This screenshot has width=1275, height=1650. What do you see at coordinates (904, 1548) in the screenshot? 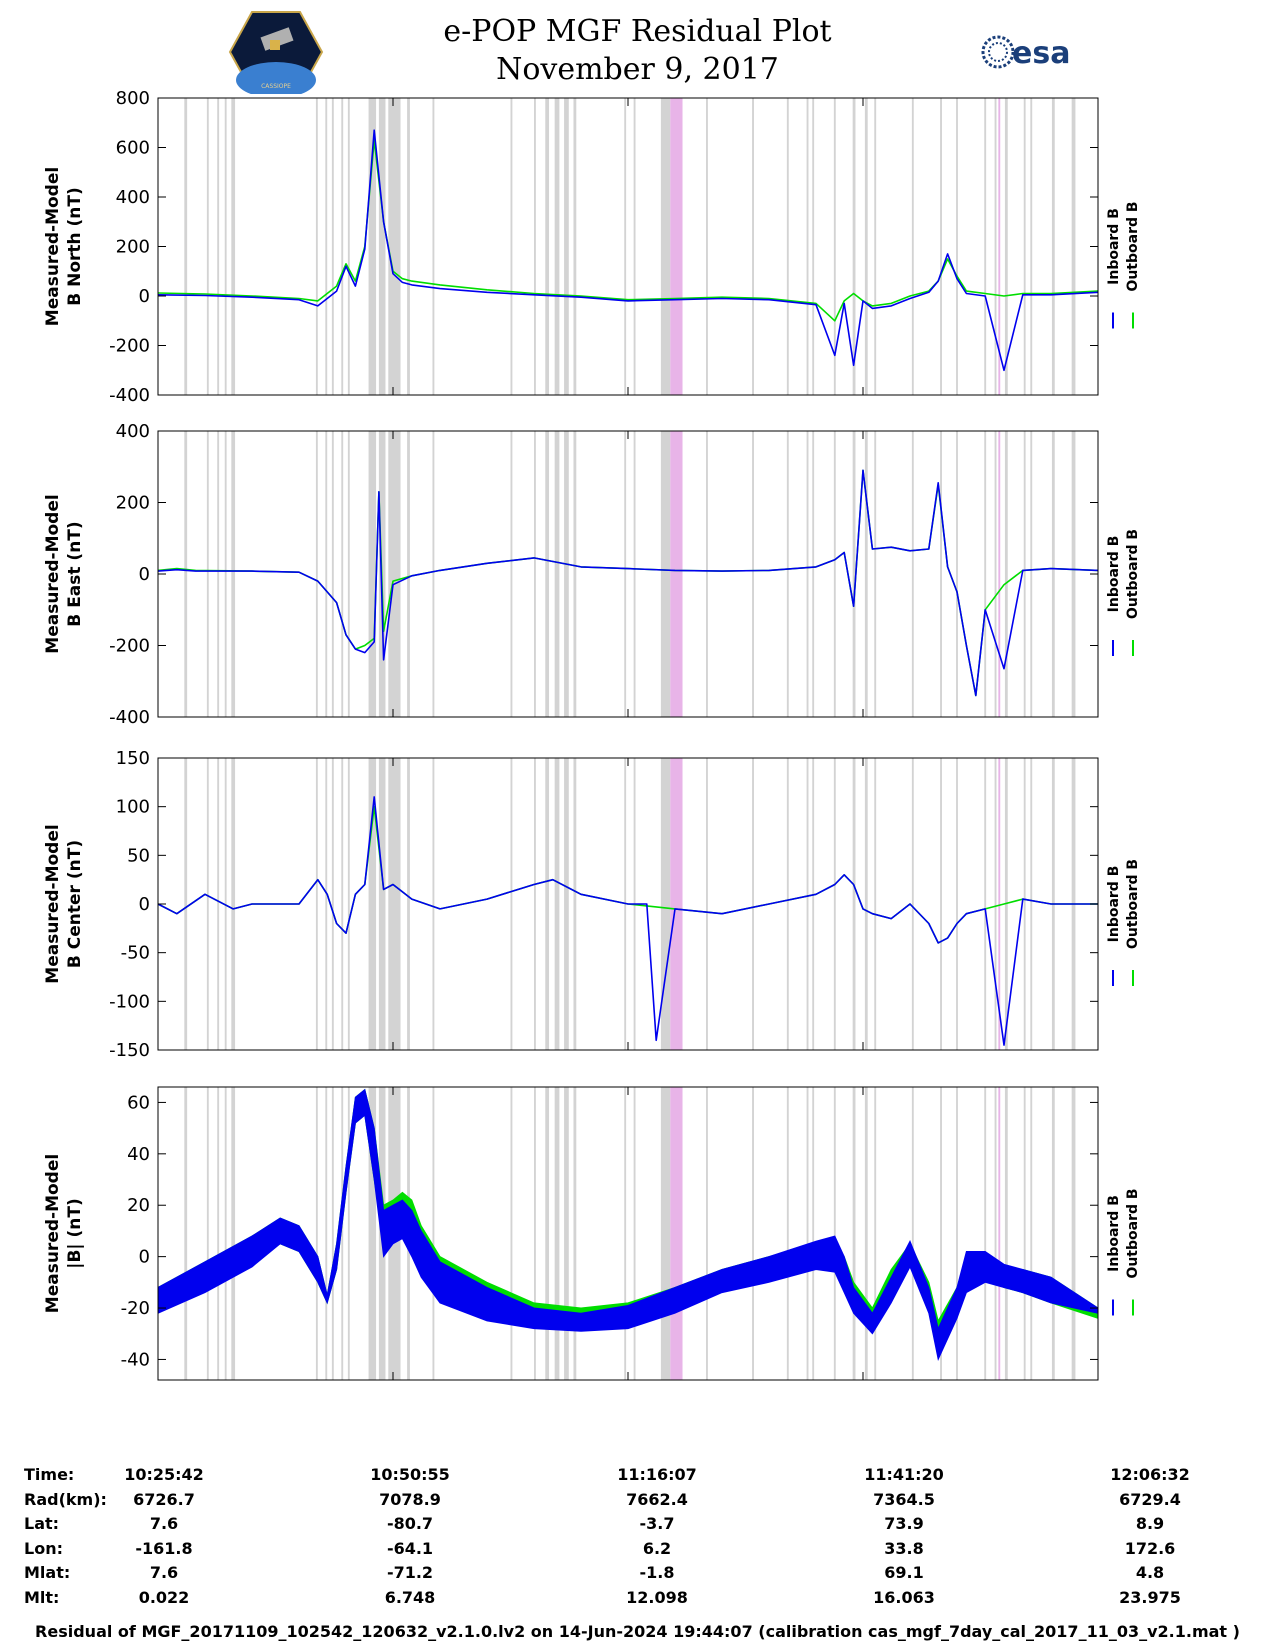
I see `info-value: 33.8` at bounding box center [904, 1548].